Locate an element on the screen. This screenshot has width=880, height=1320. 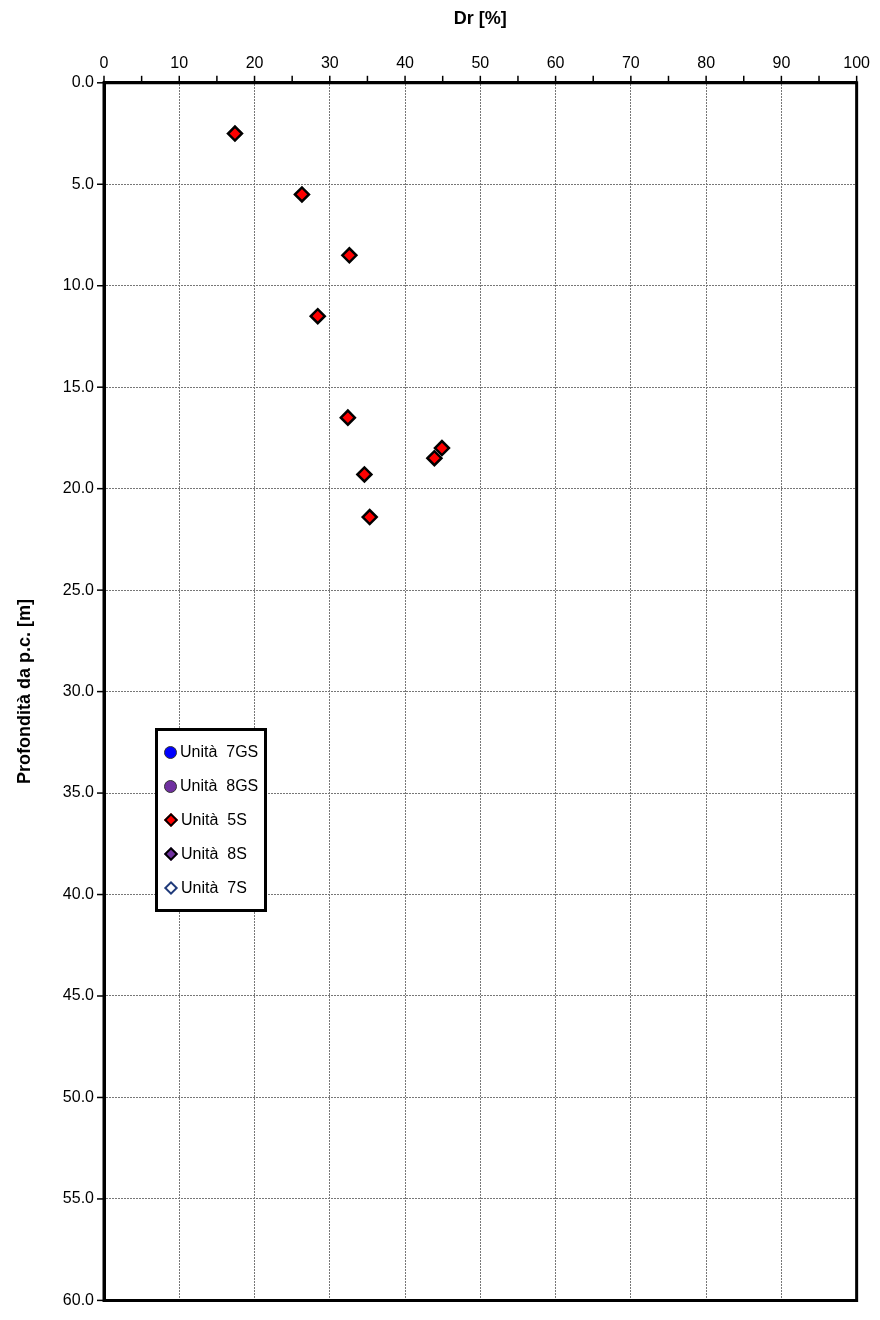
y-tick-label: 45.0 is located at coordinates (78, 995).